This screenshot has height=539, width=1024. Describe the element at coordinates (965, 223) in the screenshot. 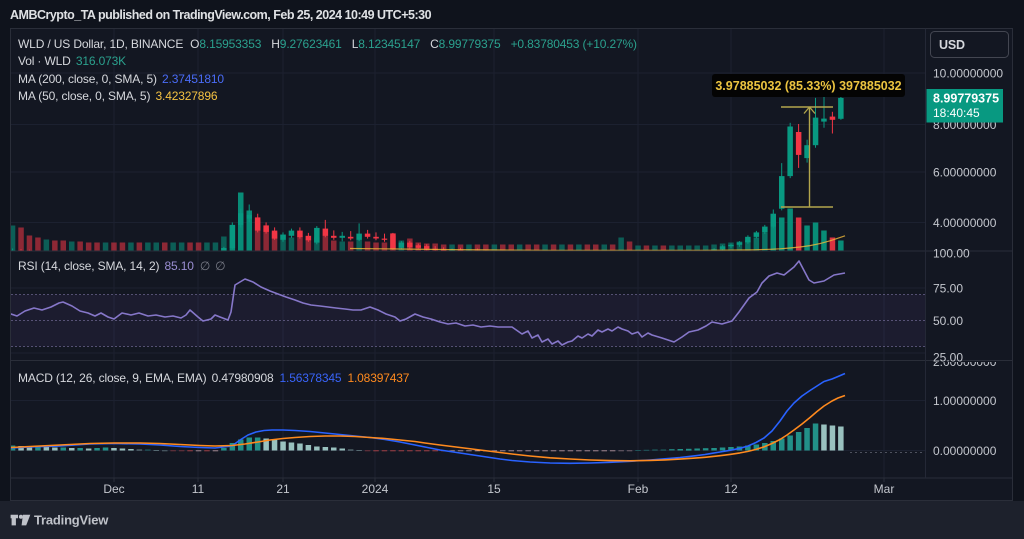

I see `svg-text: 4.00000000` at that location.